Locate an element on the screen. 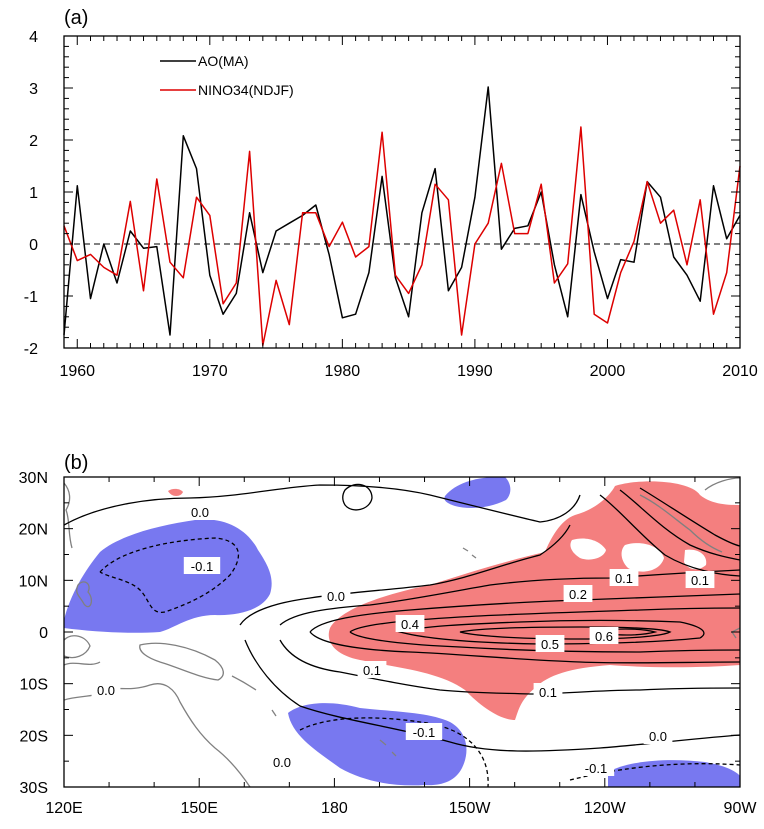 This screenshot has height=829, width=764. contour-island is located at coordinates (357, 497).